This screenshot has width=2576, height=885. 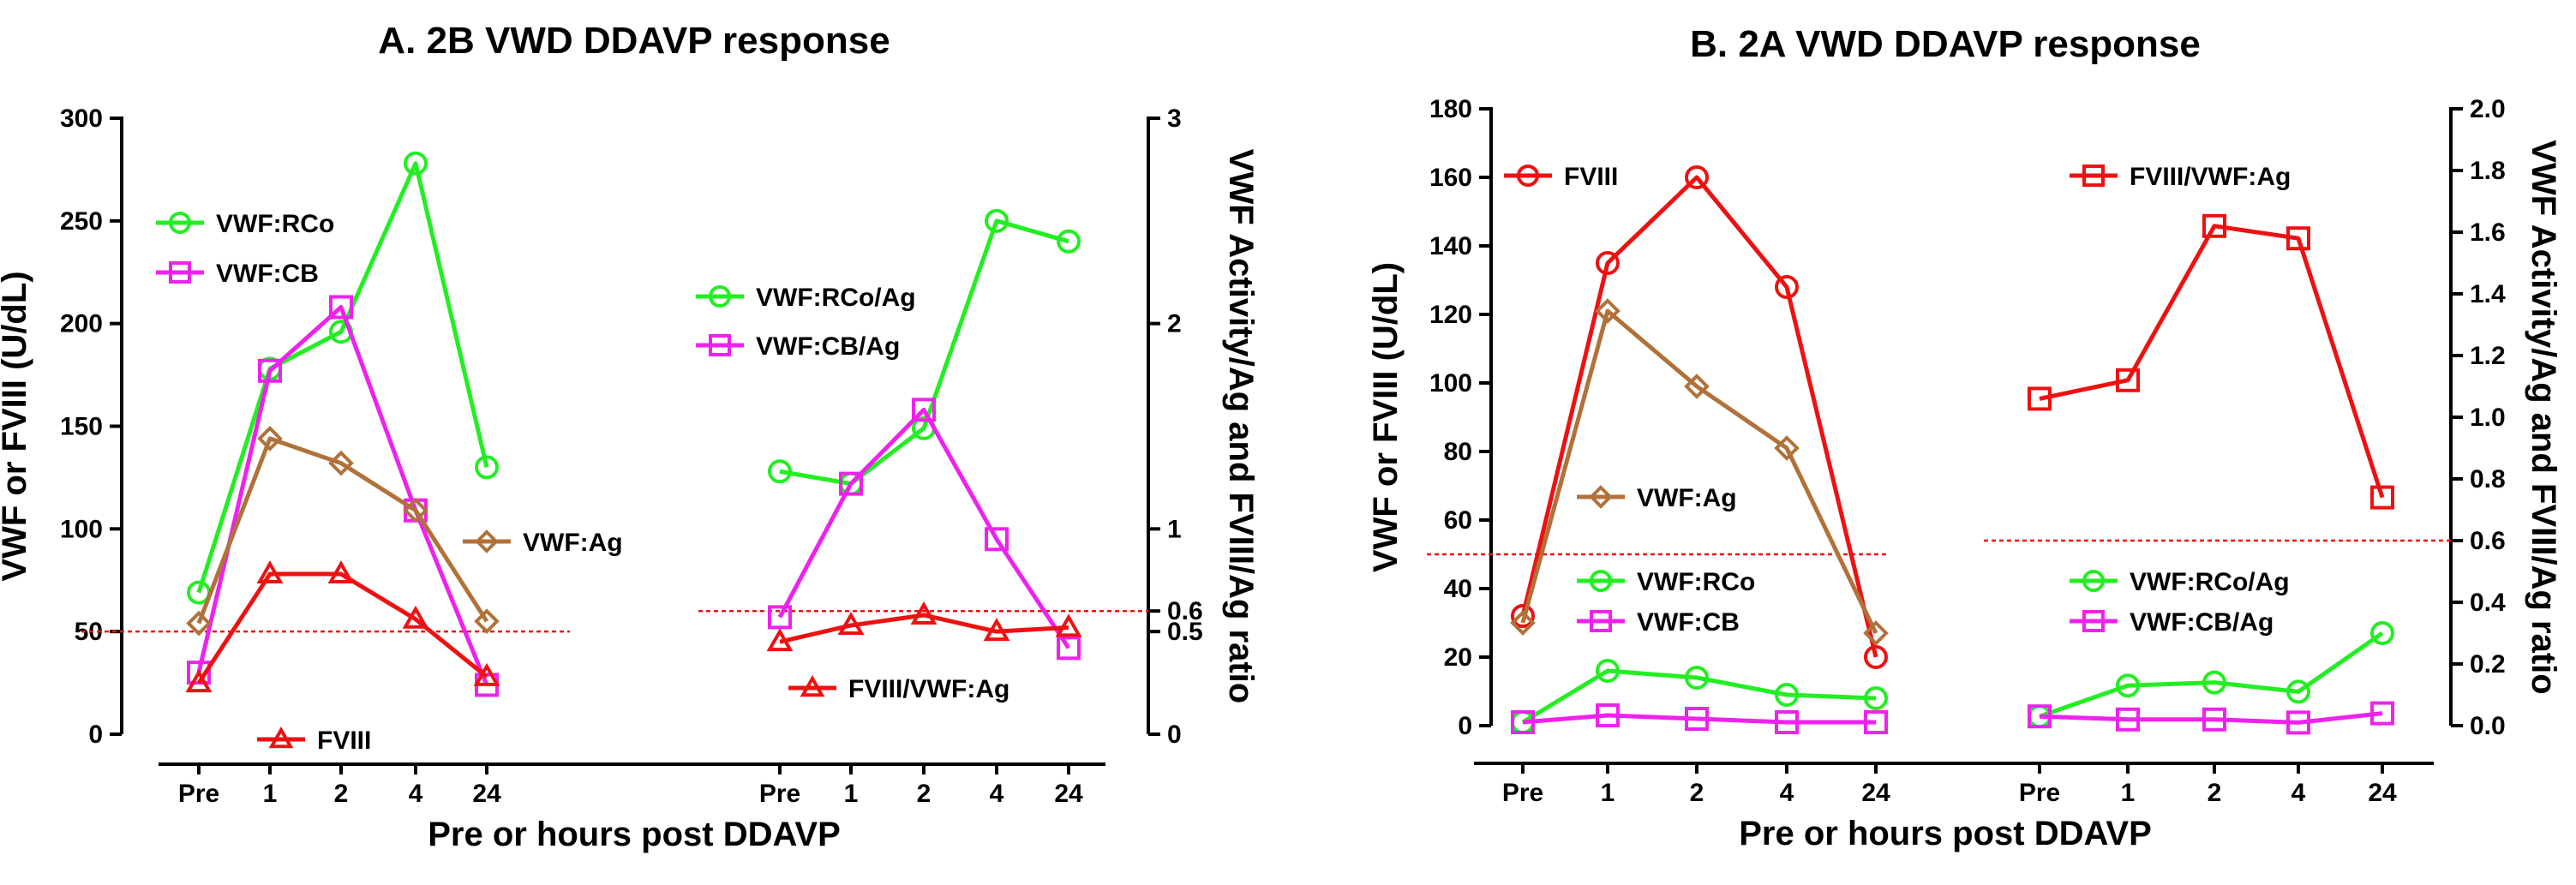 I want to click on legend-label-vwf-ag: VWF:Ag, so click(x=1687, y=498).